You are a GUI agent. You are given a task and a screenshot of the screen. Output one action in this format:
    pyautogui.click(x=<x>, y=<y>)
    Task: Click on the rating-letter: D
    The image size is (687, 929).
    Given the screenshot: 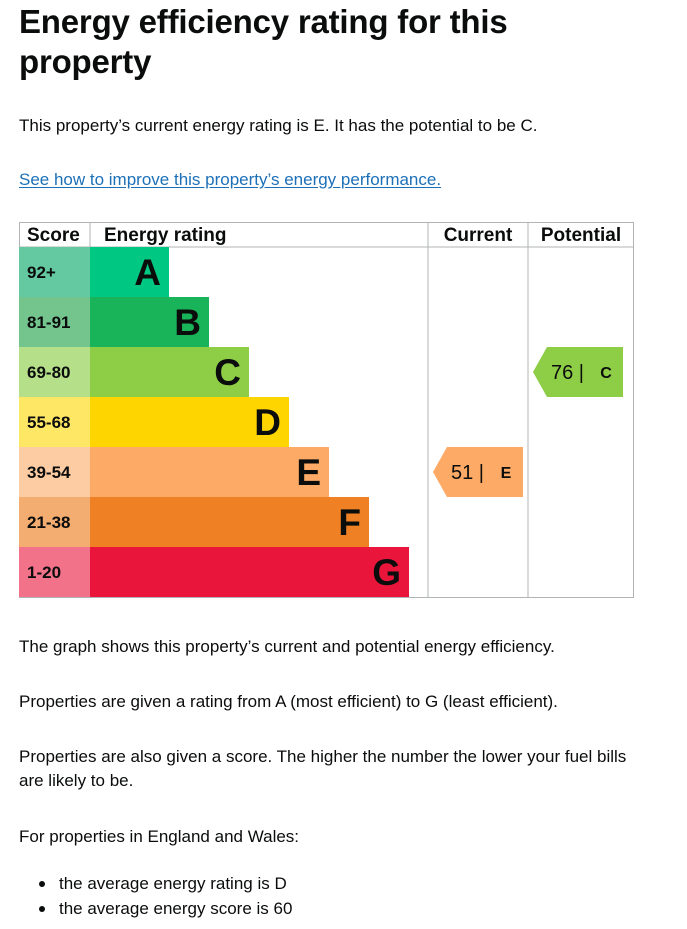 What is the action you would take?
    pyautogui.click(x=267, y=422)
    